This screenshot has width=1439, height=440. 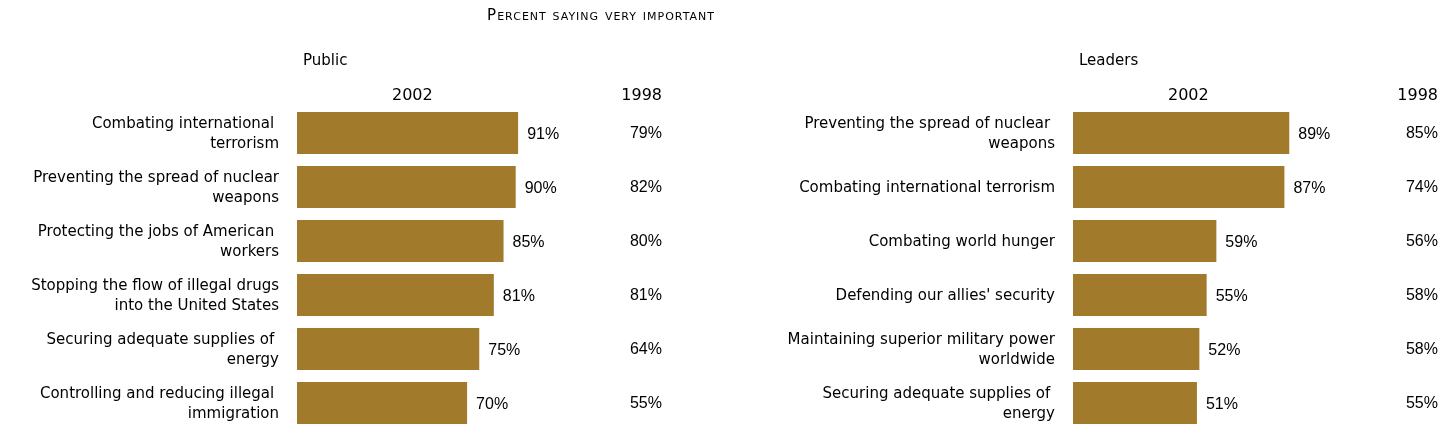 I want to click on text: Percent saying very important, so click(x=601, y=15).